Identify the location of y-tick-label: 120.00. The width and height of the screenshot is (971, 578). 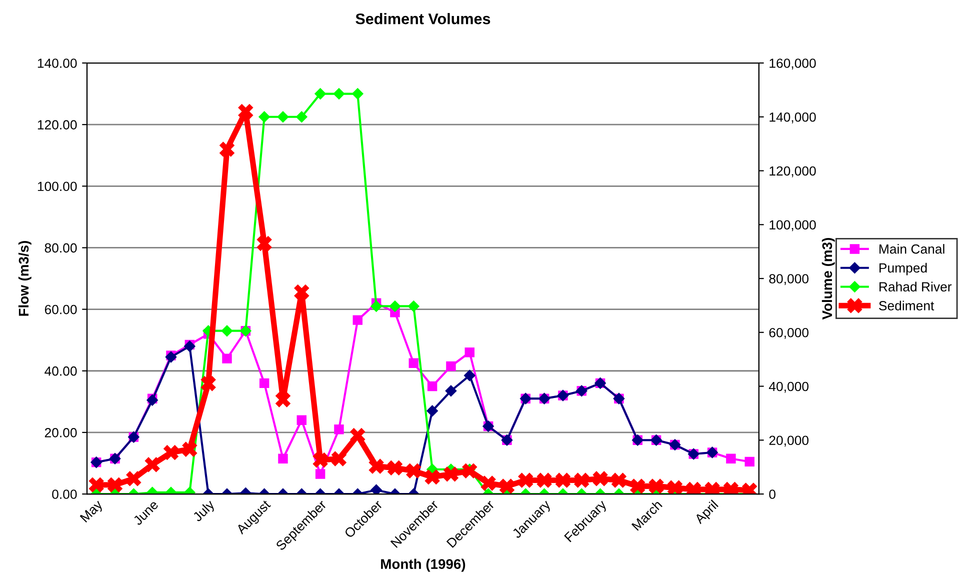
(57, 125).